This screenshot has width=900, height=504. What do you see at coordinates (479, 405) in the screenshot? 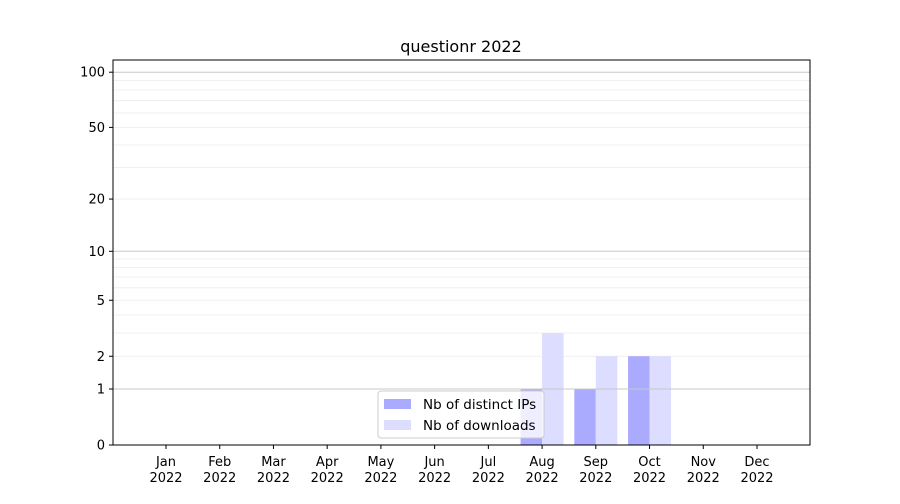
I see `legend-label-ips: Nb of distinct IPs` at bounding box center [479, 405].